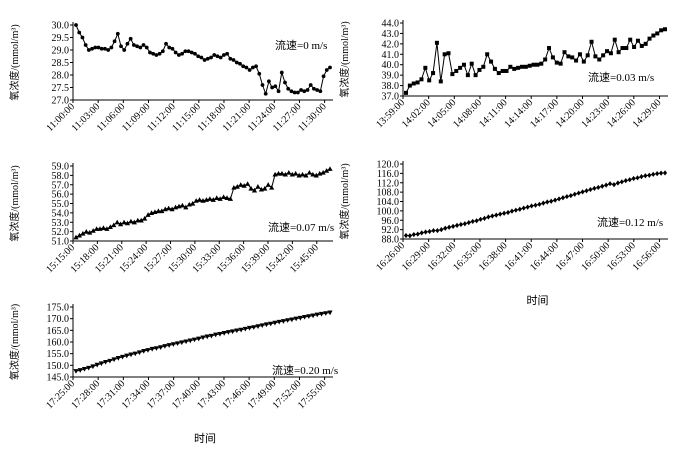 The height and width of the screenshot is (453, 682). Describe the element at coordinates (388, 202) in the screenshot. I see `y-tick-label: 104.0` at that location.